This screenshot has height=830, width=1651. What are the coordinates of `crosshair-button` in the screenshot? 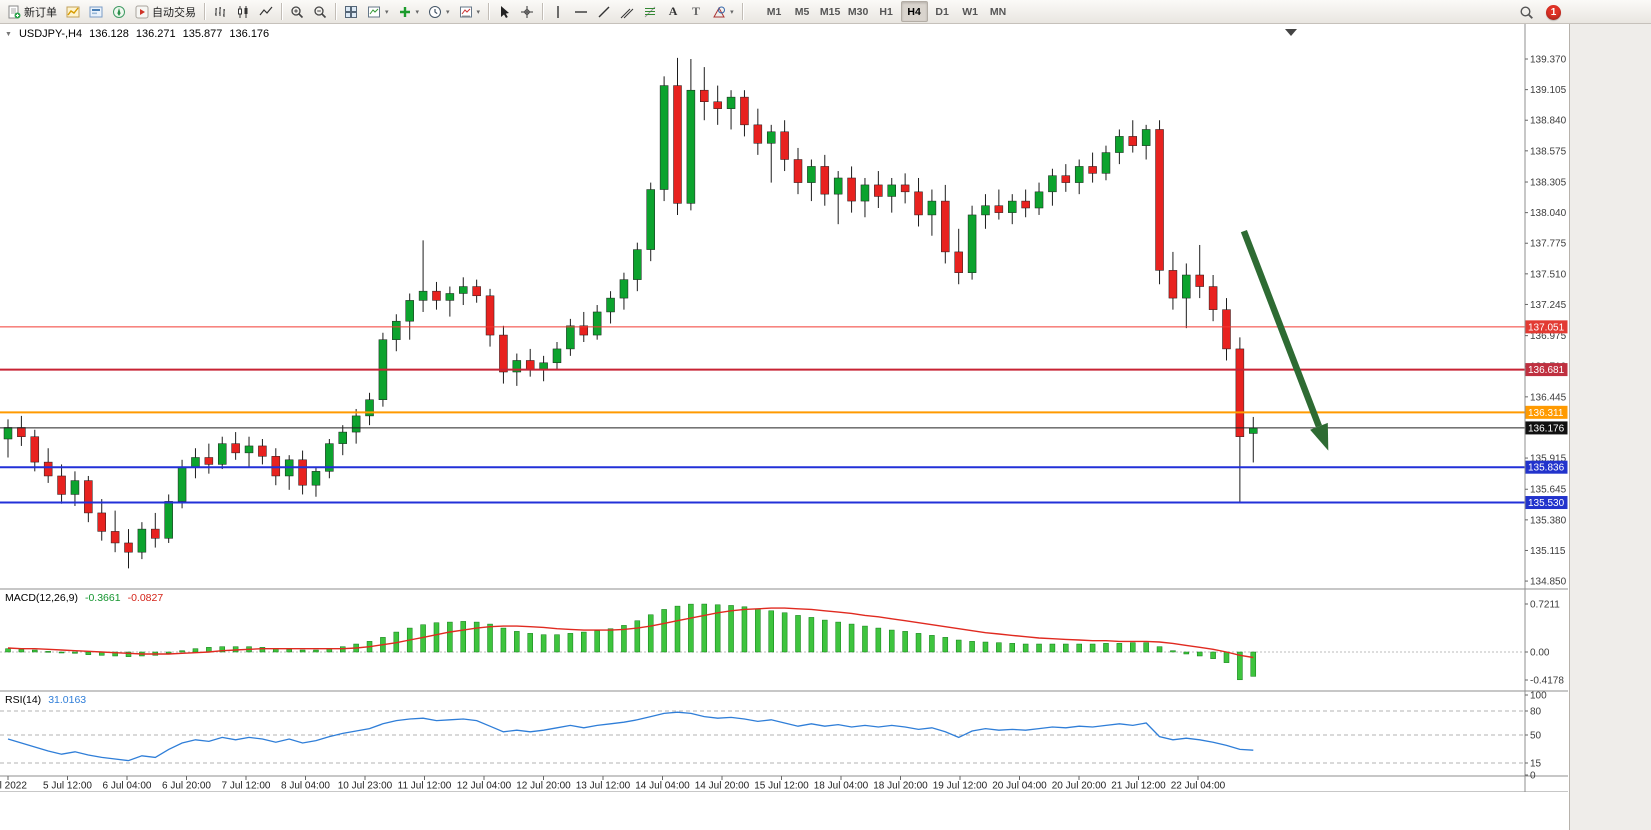 It's located at (527, 11).